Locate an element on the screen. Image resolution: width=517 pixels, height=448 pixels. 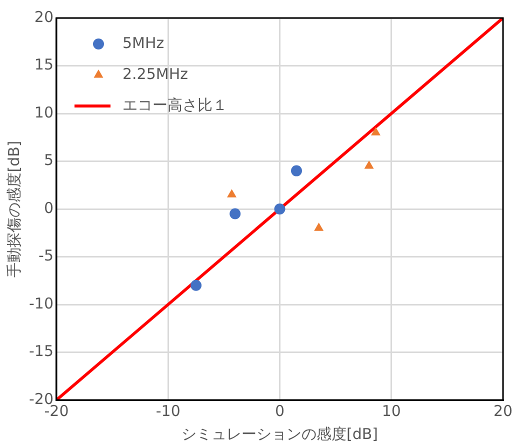
y-tick-label: -10 is located at coordinates (41, 303).